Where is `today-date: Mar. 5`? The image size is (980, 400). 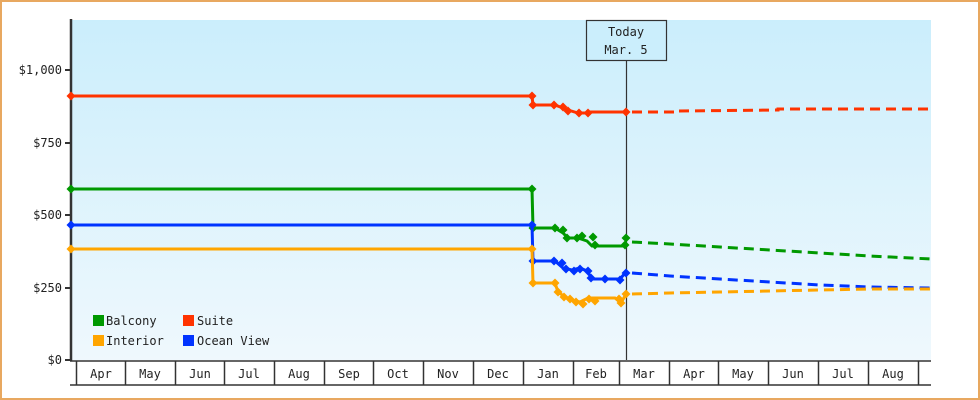 today-date: Mar. 5 is located at coordinates (625, 50).